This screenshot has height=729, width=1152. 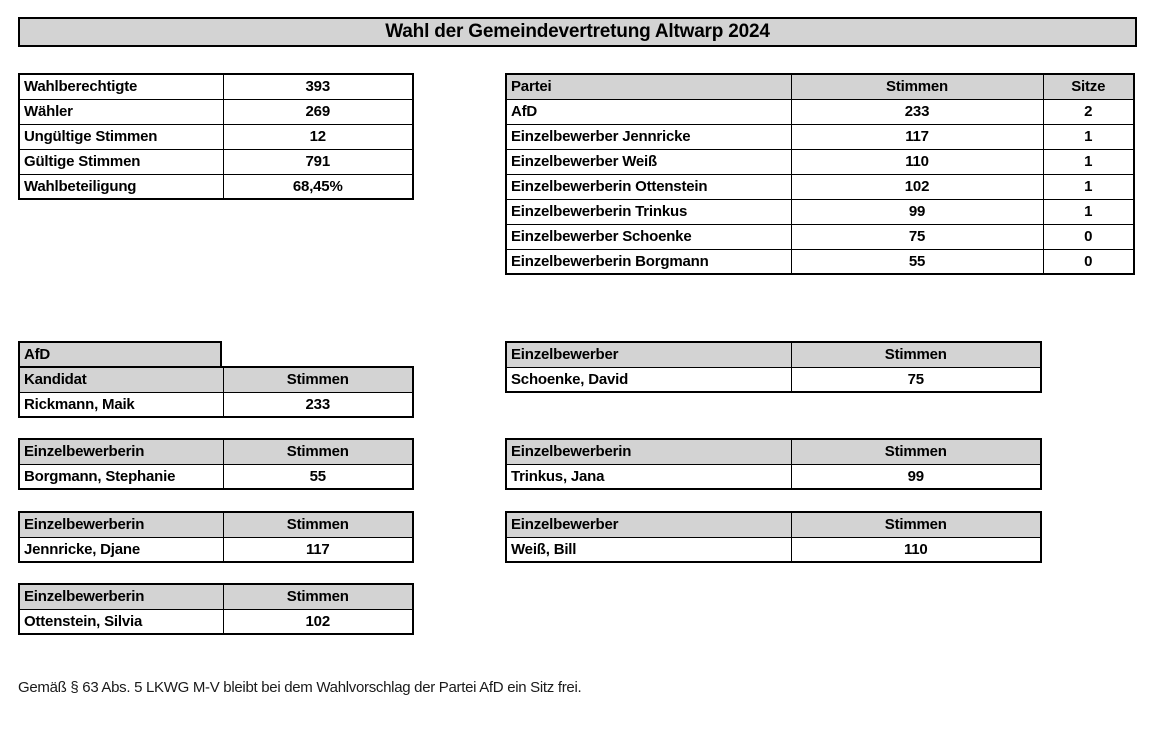 What do you see at coordinates (1088, 86) in the screenshot?
I see `results-header-seats: Sitze` at bounding box center [1088, 86].